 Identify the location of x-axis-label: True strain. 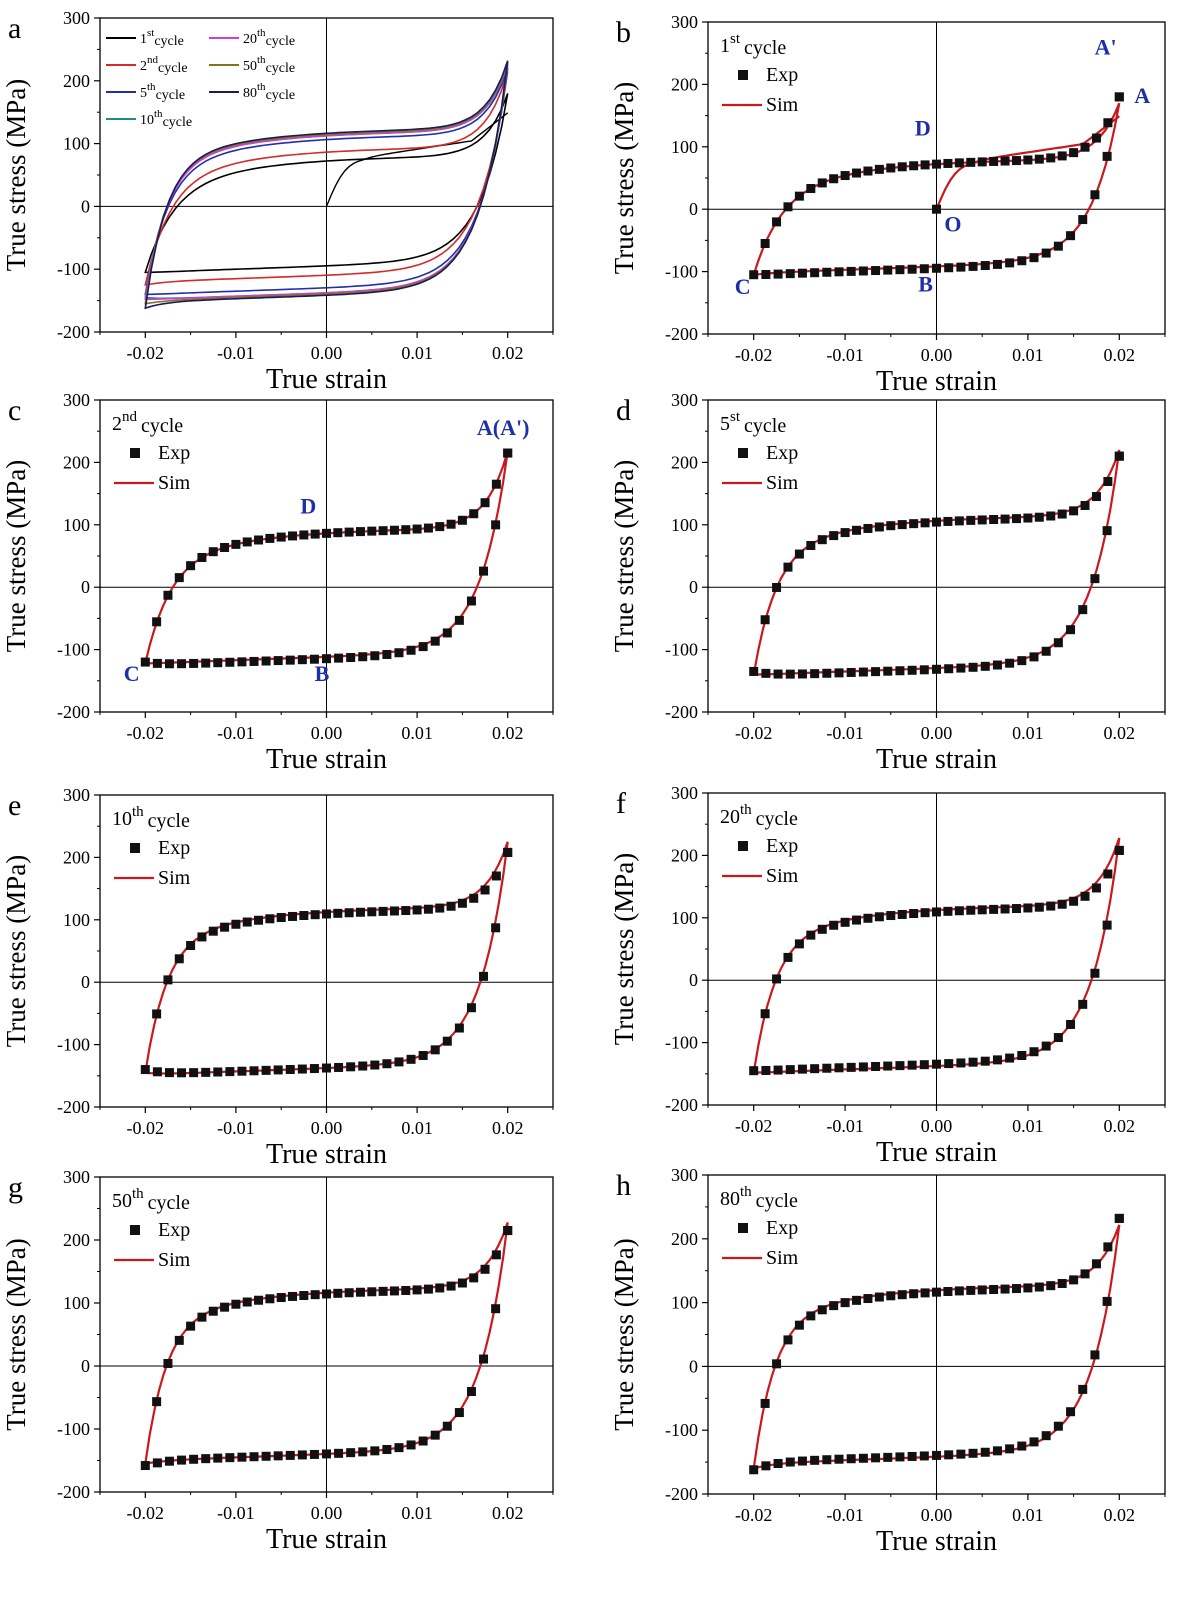
(326, 379).